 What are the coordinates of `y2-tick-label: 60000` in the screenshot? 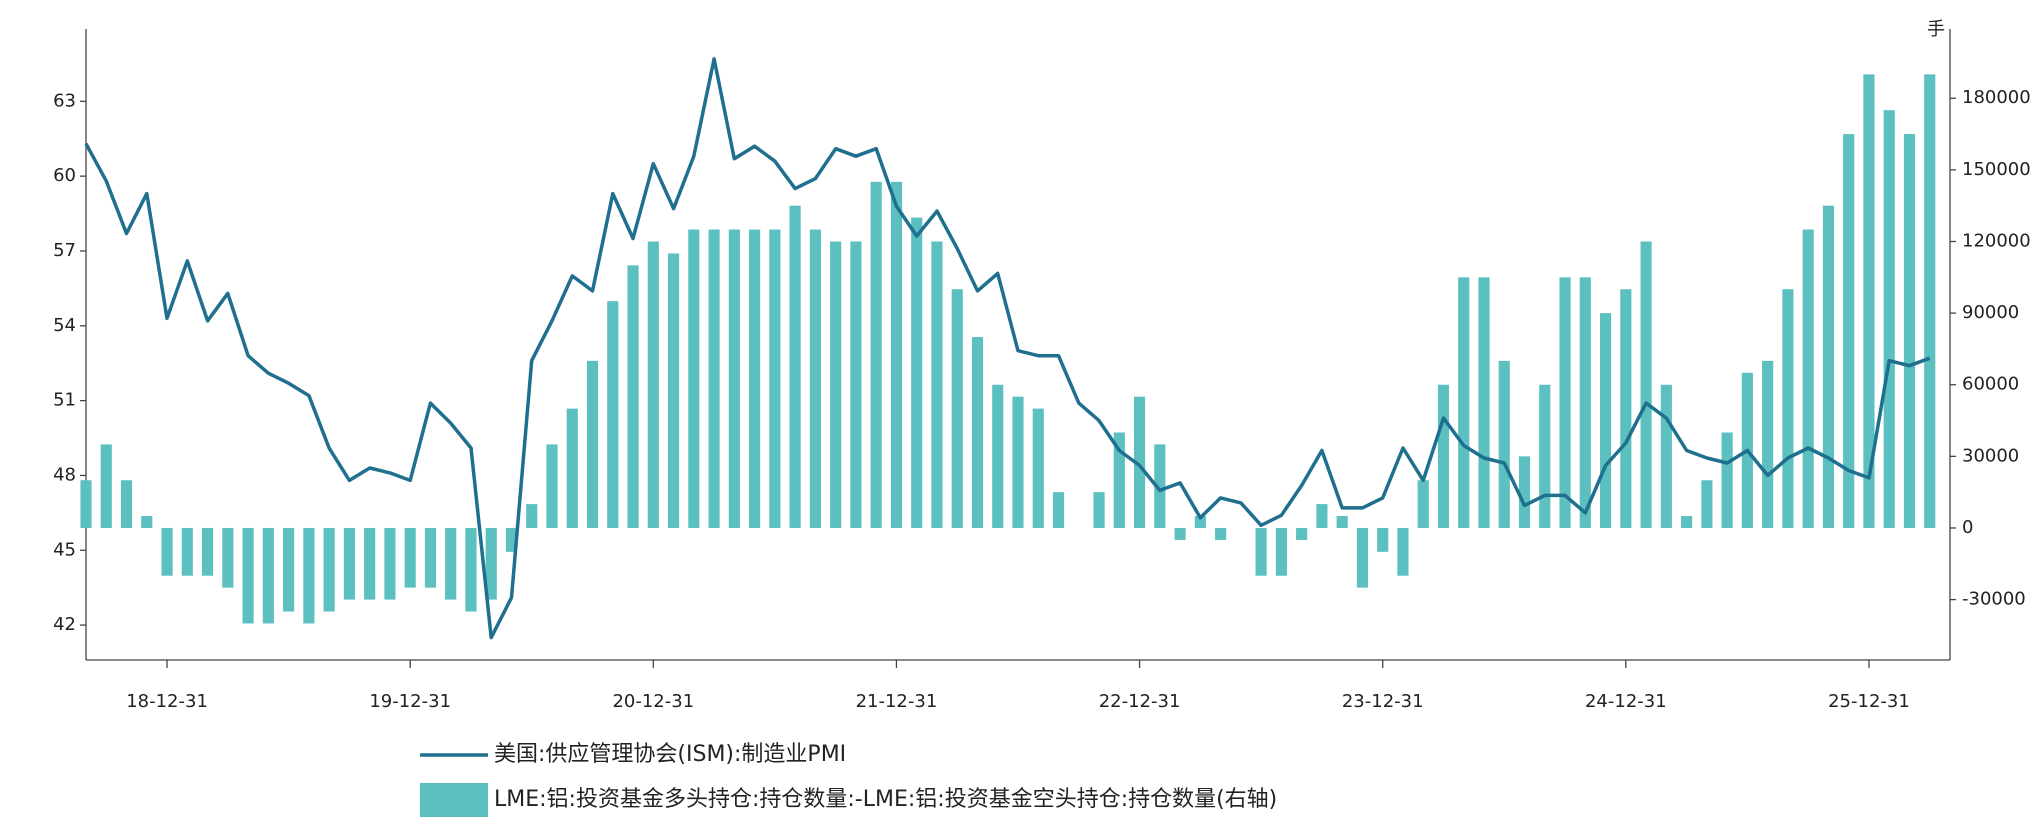 It's located at (1990, 384).